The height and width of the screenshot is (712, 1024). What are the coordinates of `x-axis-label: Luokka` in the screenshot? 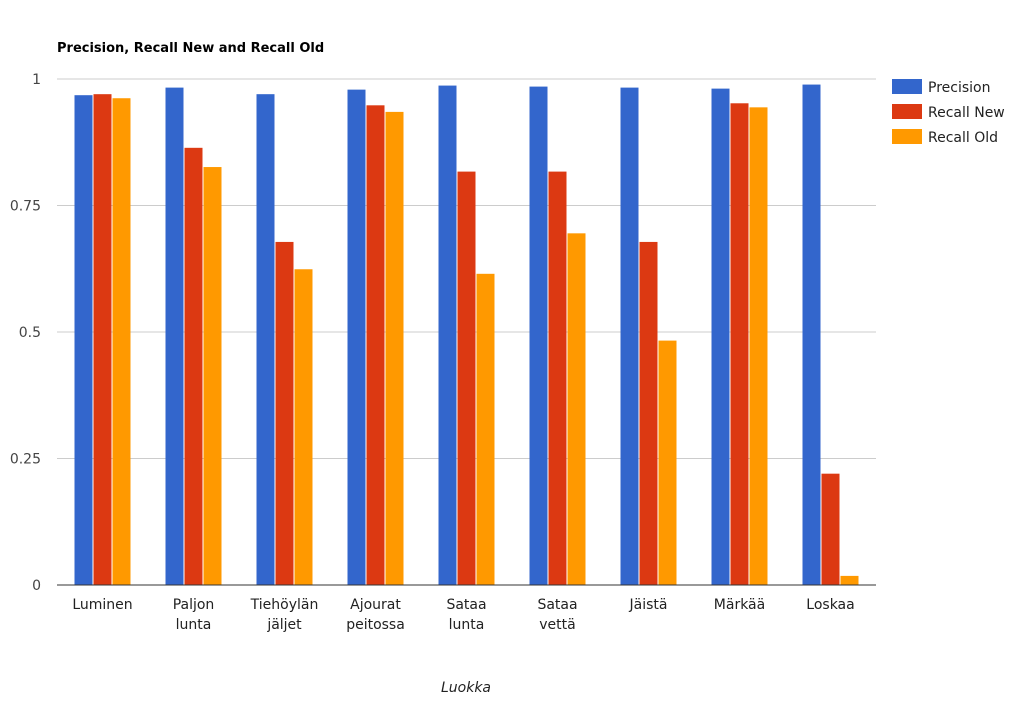 It's located at (466, 688).